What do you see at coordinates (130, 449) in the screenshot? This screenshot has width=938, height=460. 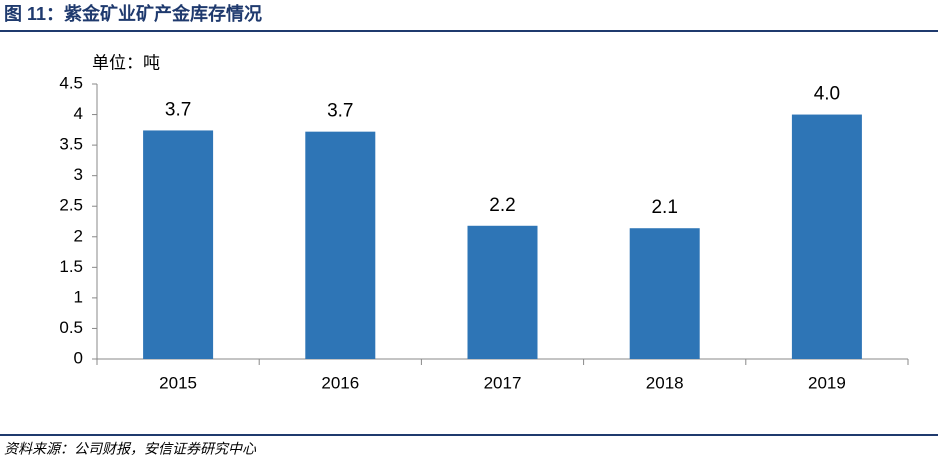 I see `source: 资料来源：公司财报，安信证券研究中心` at bounding box center [130, 449].